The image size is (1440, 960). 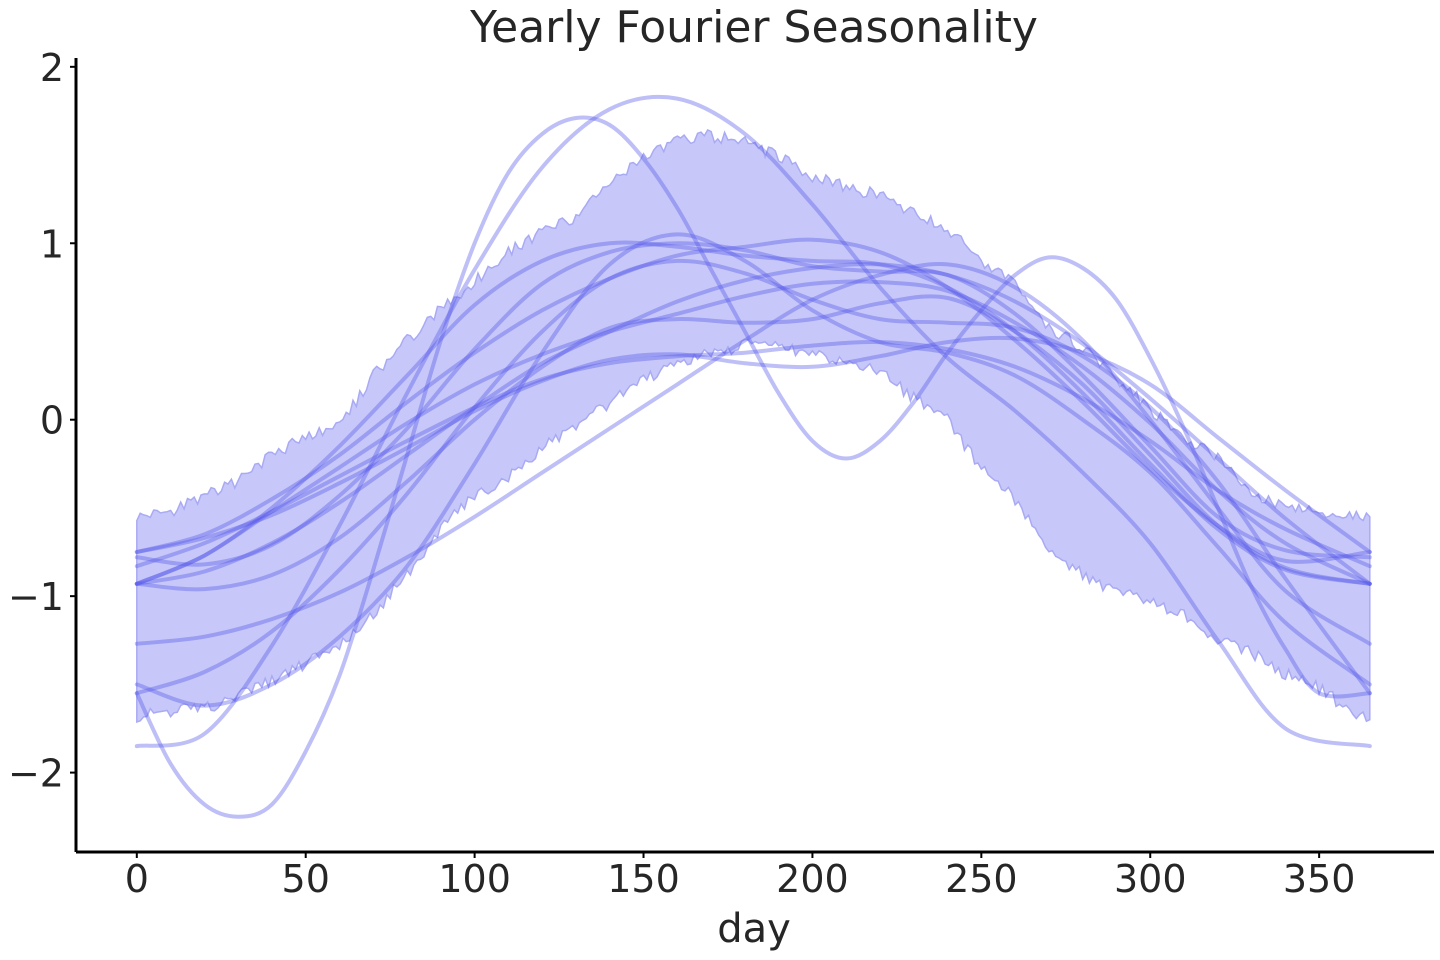 I want to click on x-tick-label: 300, so click(x=1150, y=879).